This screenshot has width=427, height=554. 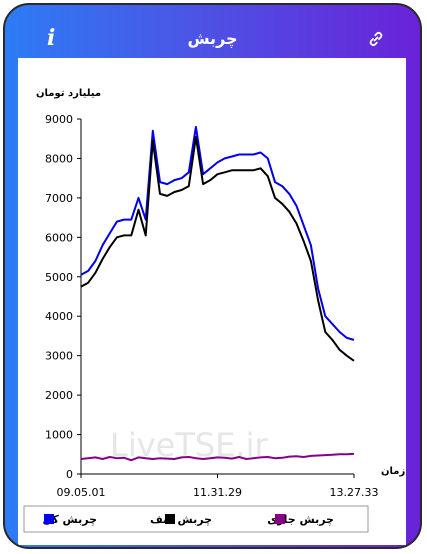 I want to click on x-tick-label: 11.31.29, so click(x=217, y=492).